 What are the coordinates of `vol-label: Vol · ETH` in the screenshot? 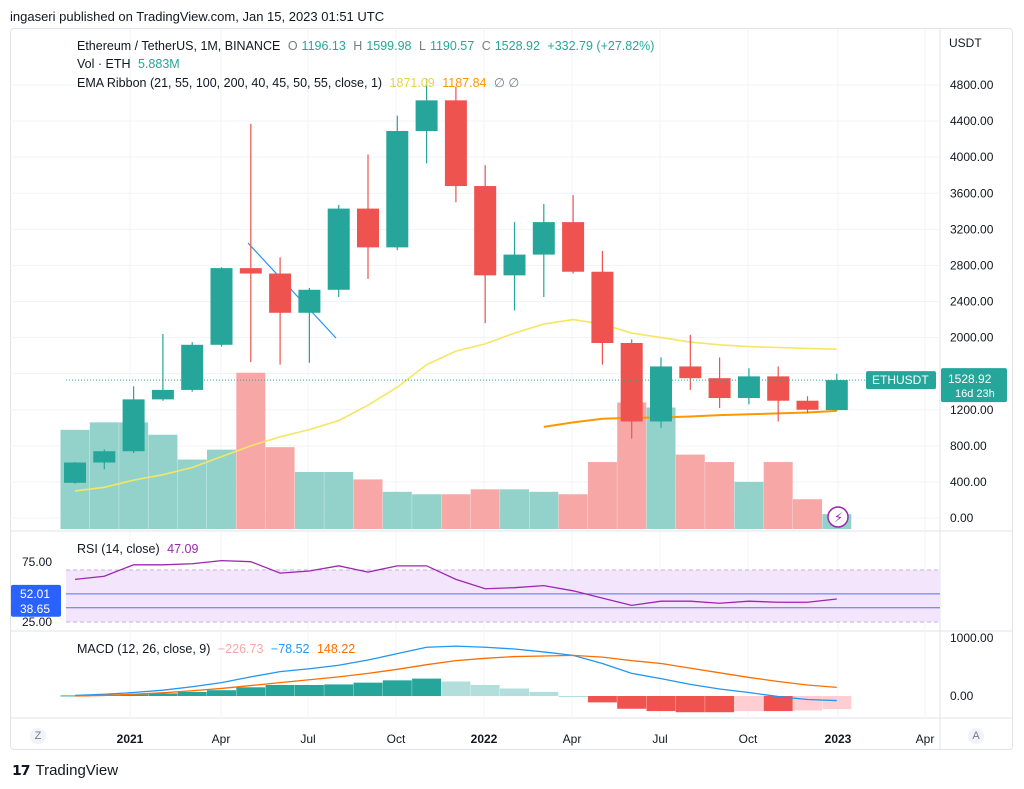 It's located at (104, 64).